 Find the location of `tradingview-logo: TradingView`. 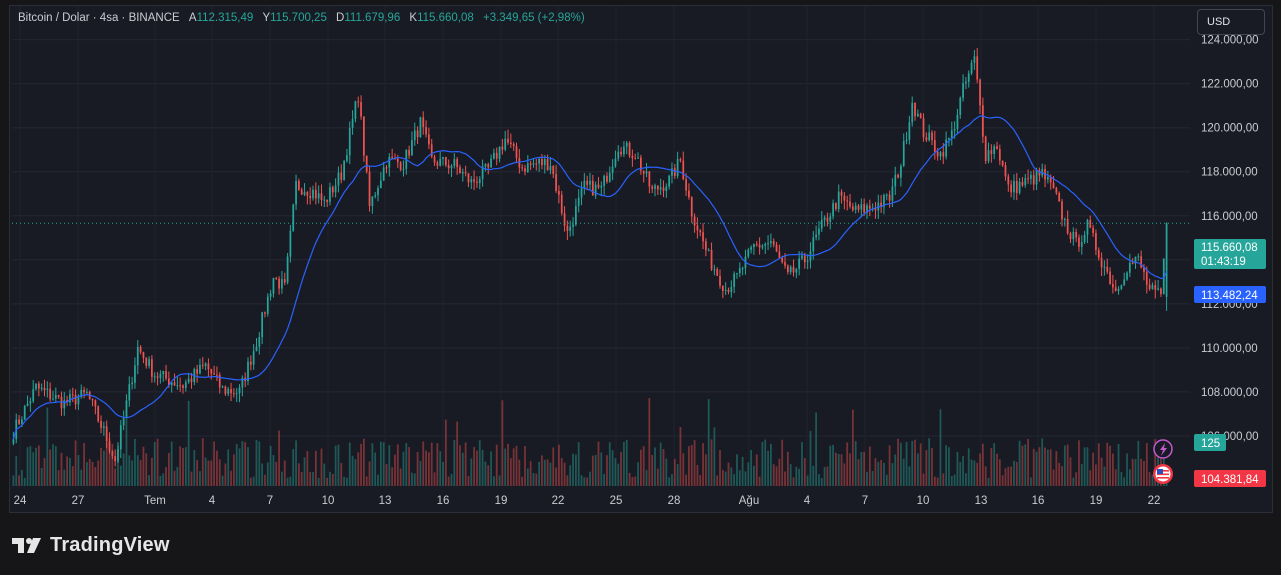

tradingview-logo: TradingView is located at coordinates (91, 545).